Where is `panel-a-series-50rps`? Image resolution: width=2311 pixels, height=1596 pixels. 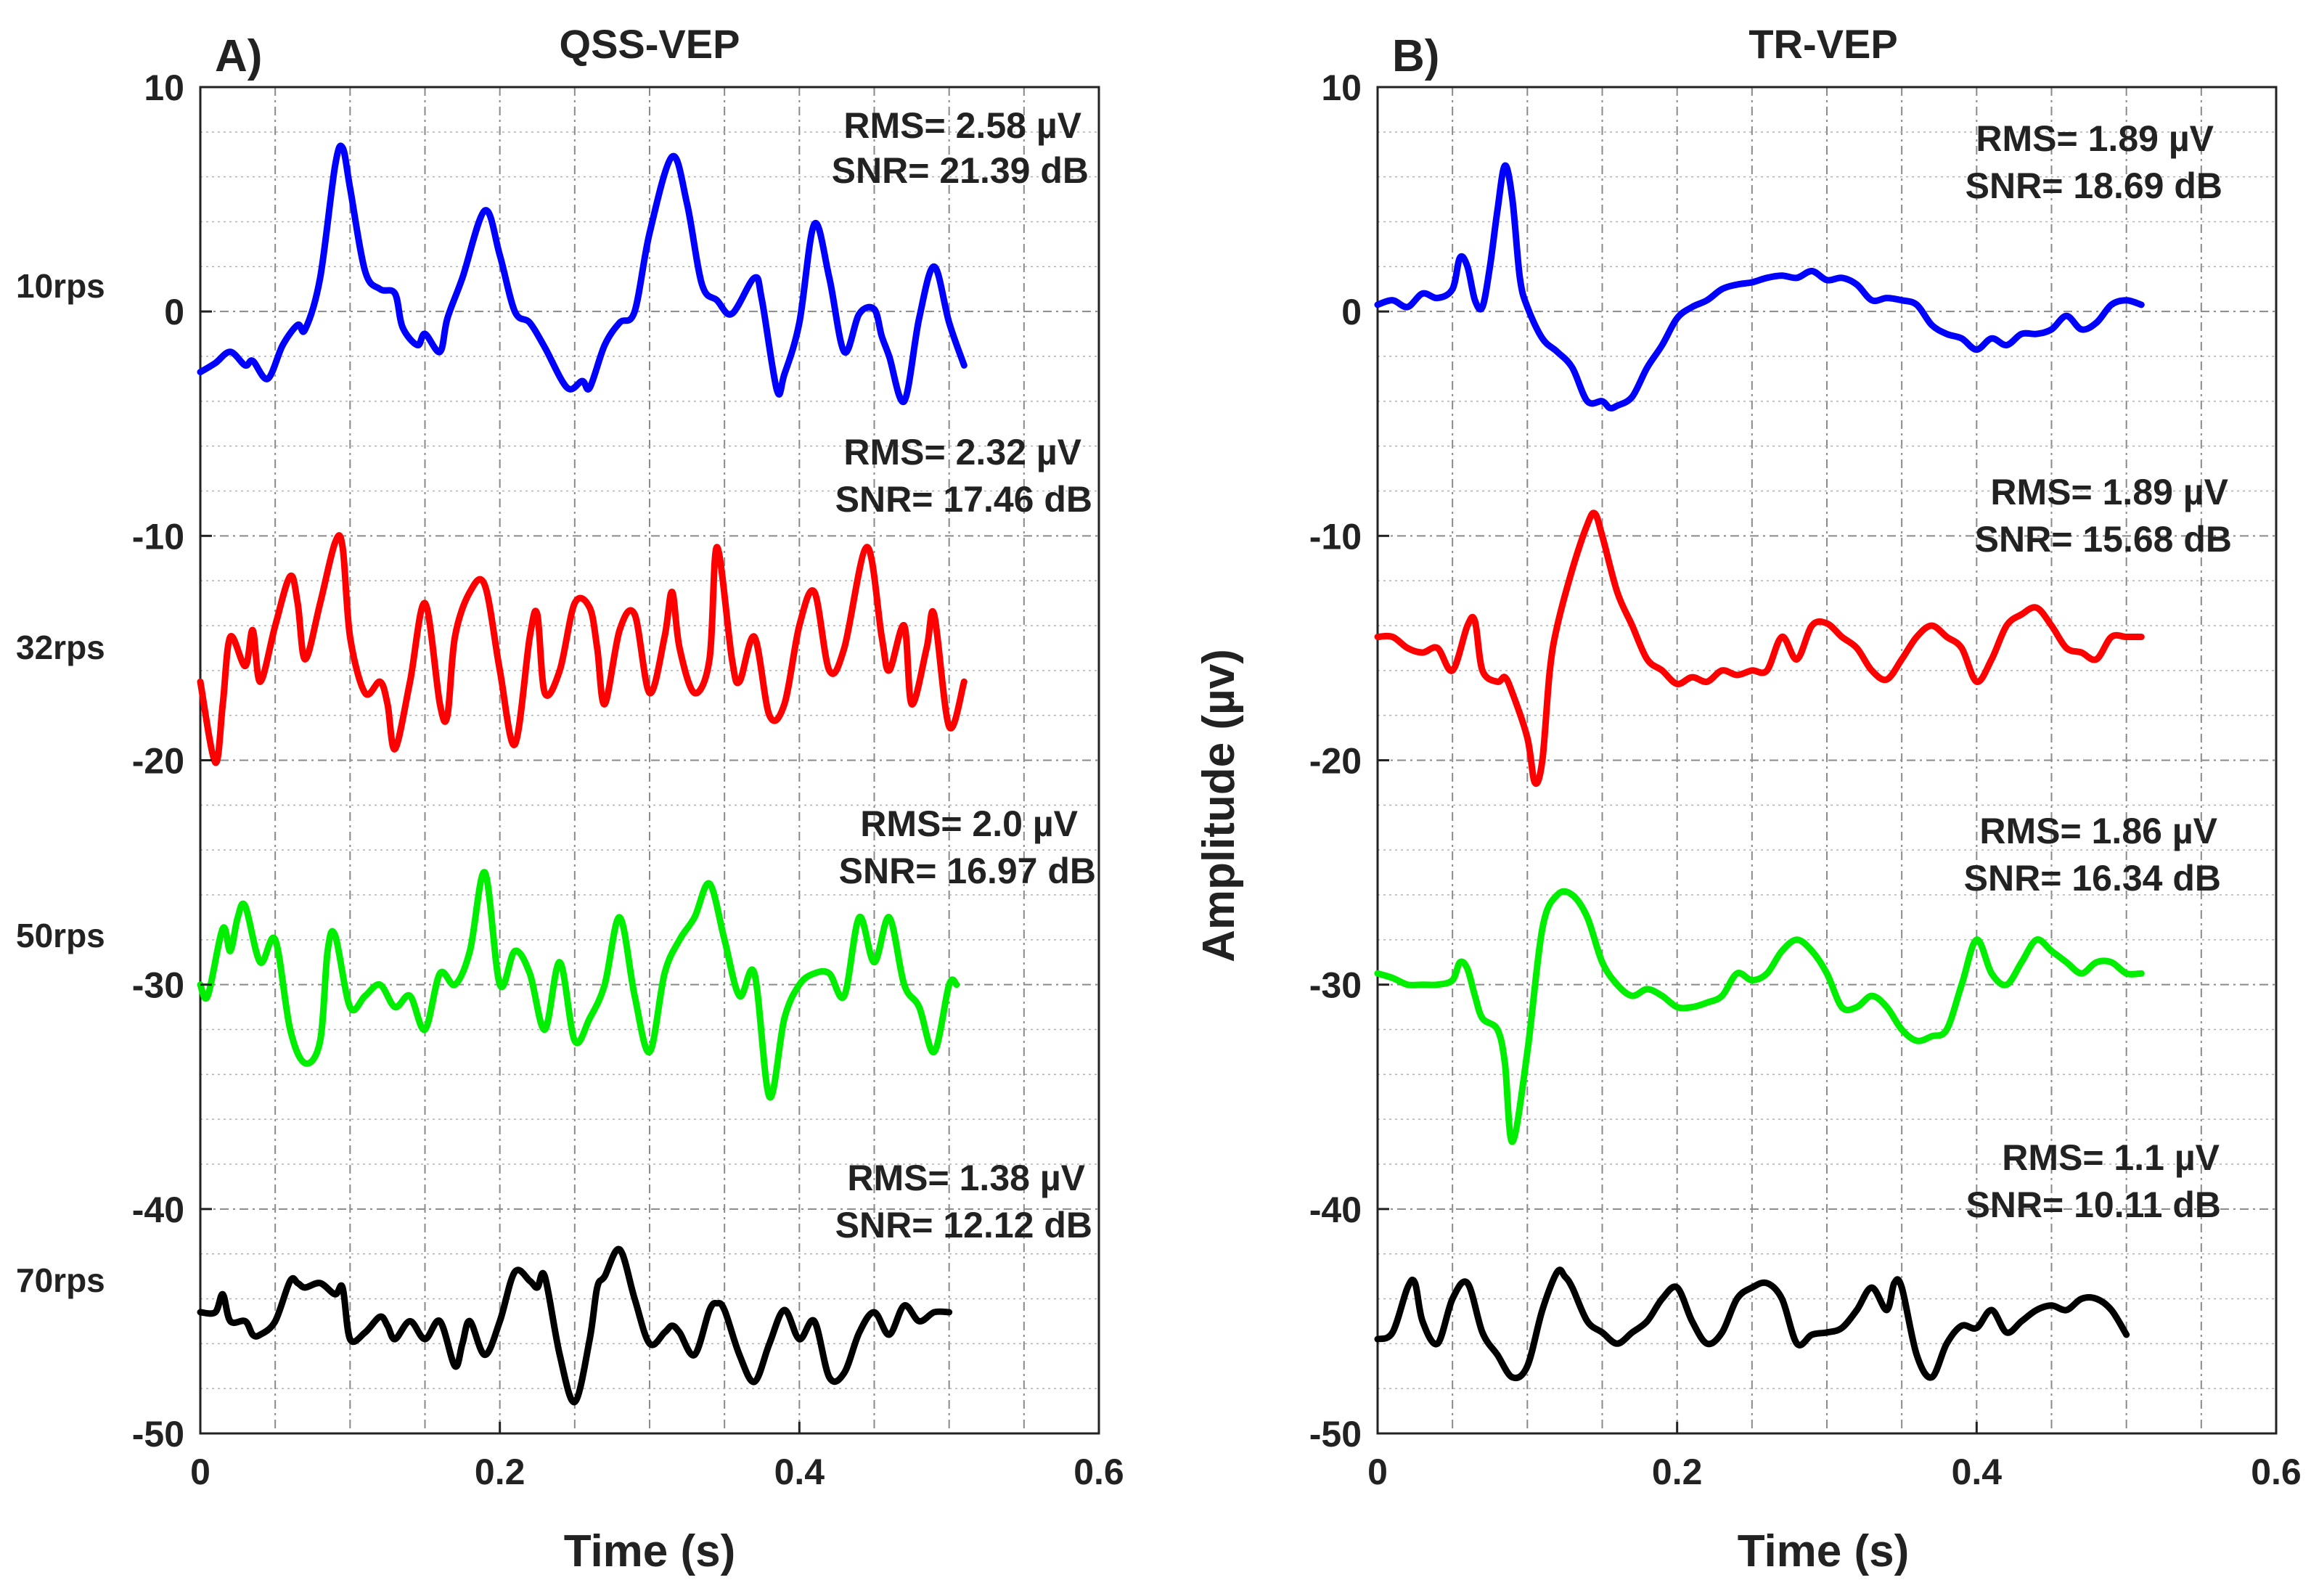 panel-a-series-50rps is located at coordinates (578, 985).